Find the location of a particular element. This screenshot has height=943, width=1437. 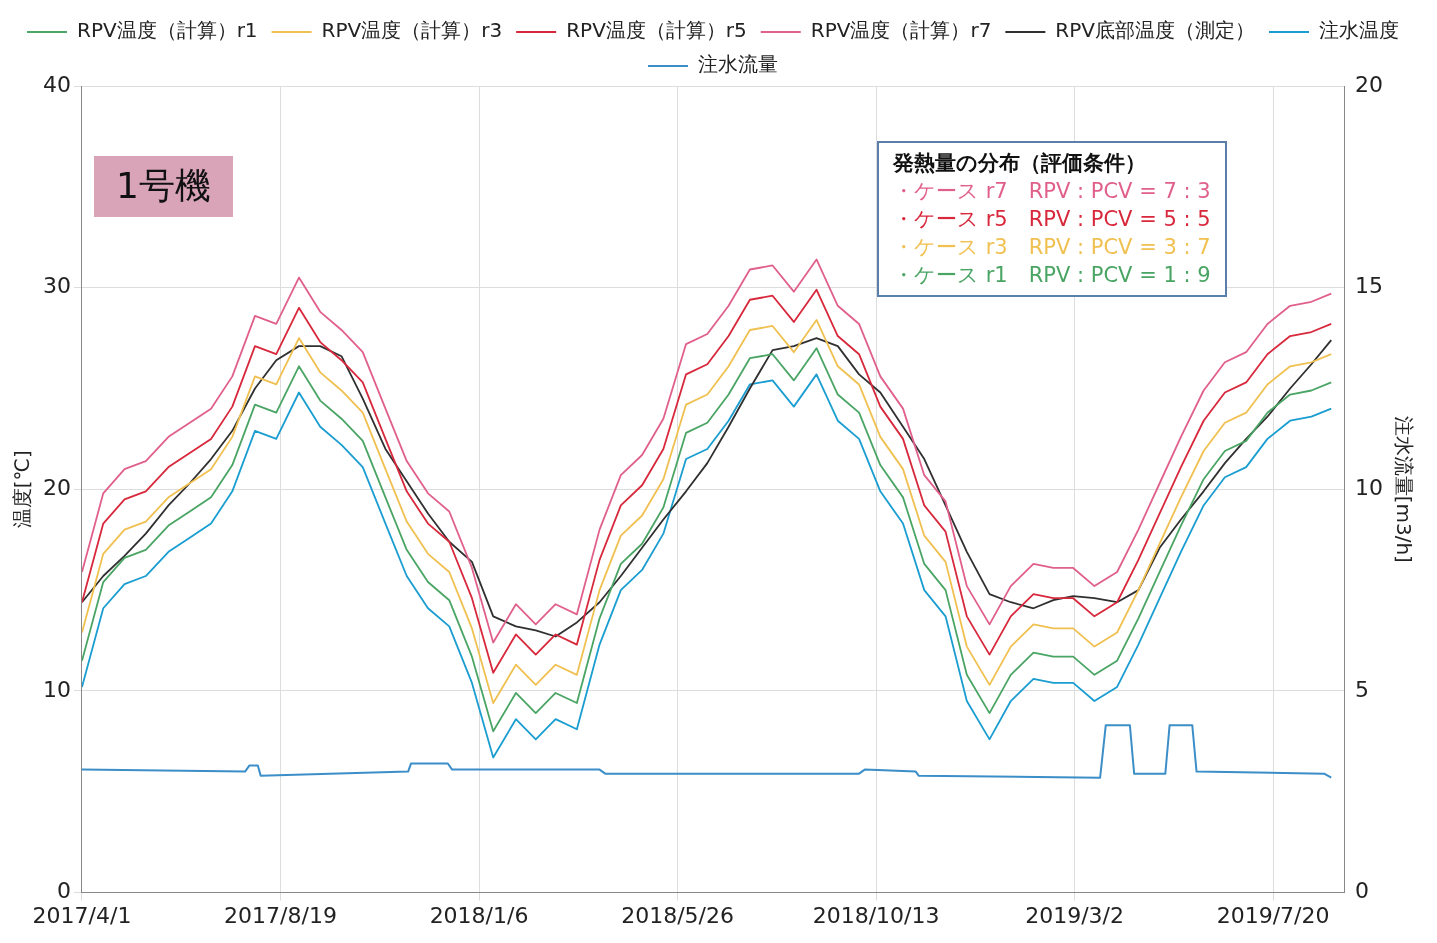

annotation: ・ケース r3 RPV : PCV = 3 : 7 is located at coordinates (1052, 247).